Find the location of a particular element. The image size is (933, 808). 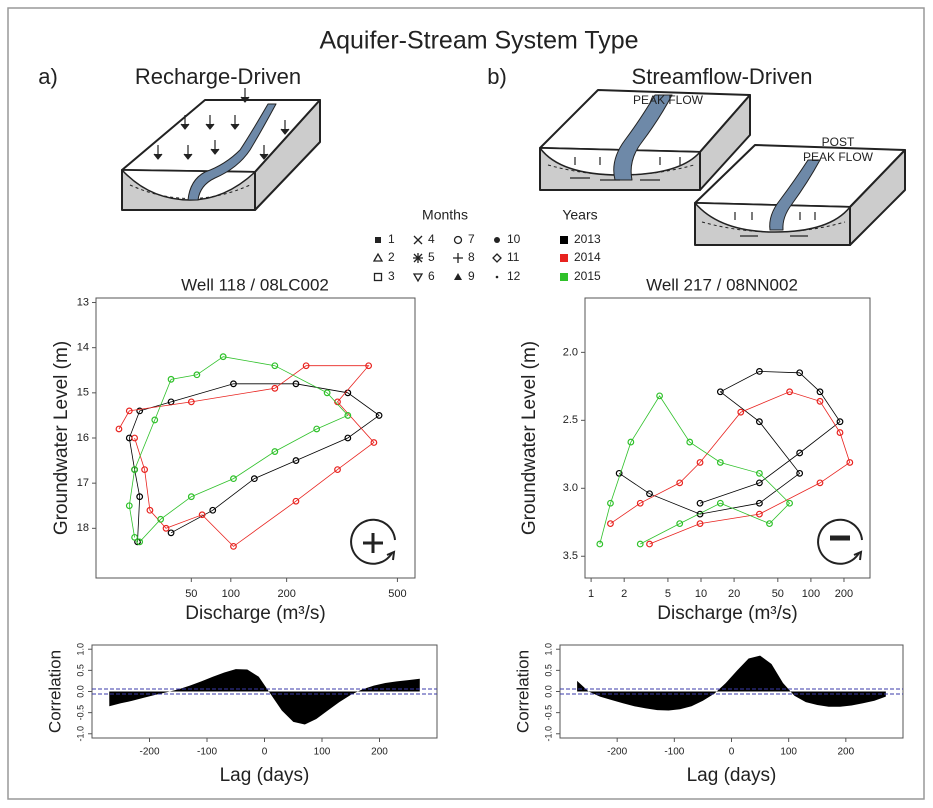

x-tick-label: -100 is located at coordinates (674, 752).